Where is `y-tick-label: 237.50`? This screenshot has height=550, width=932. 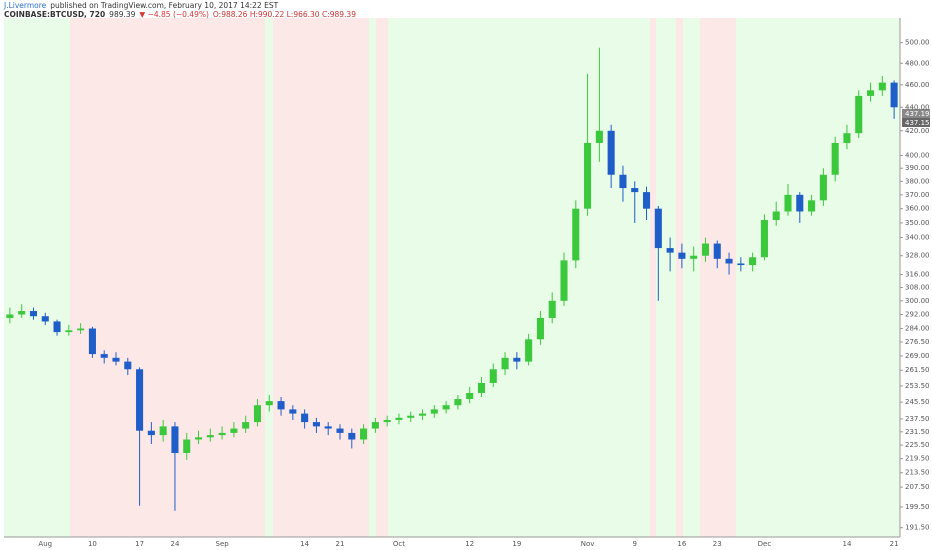 y-tick-label: 237.50 is located at coordinates (917, 419).